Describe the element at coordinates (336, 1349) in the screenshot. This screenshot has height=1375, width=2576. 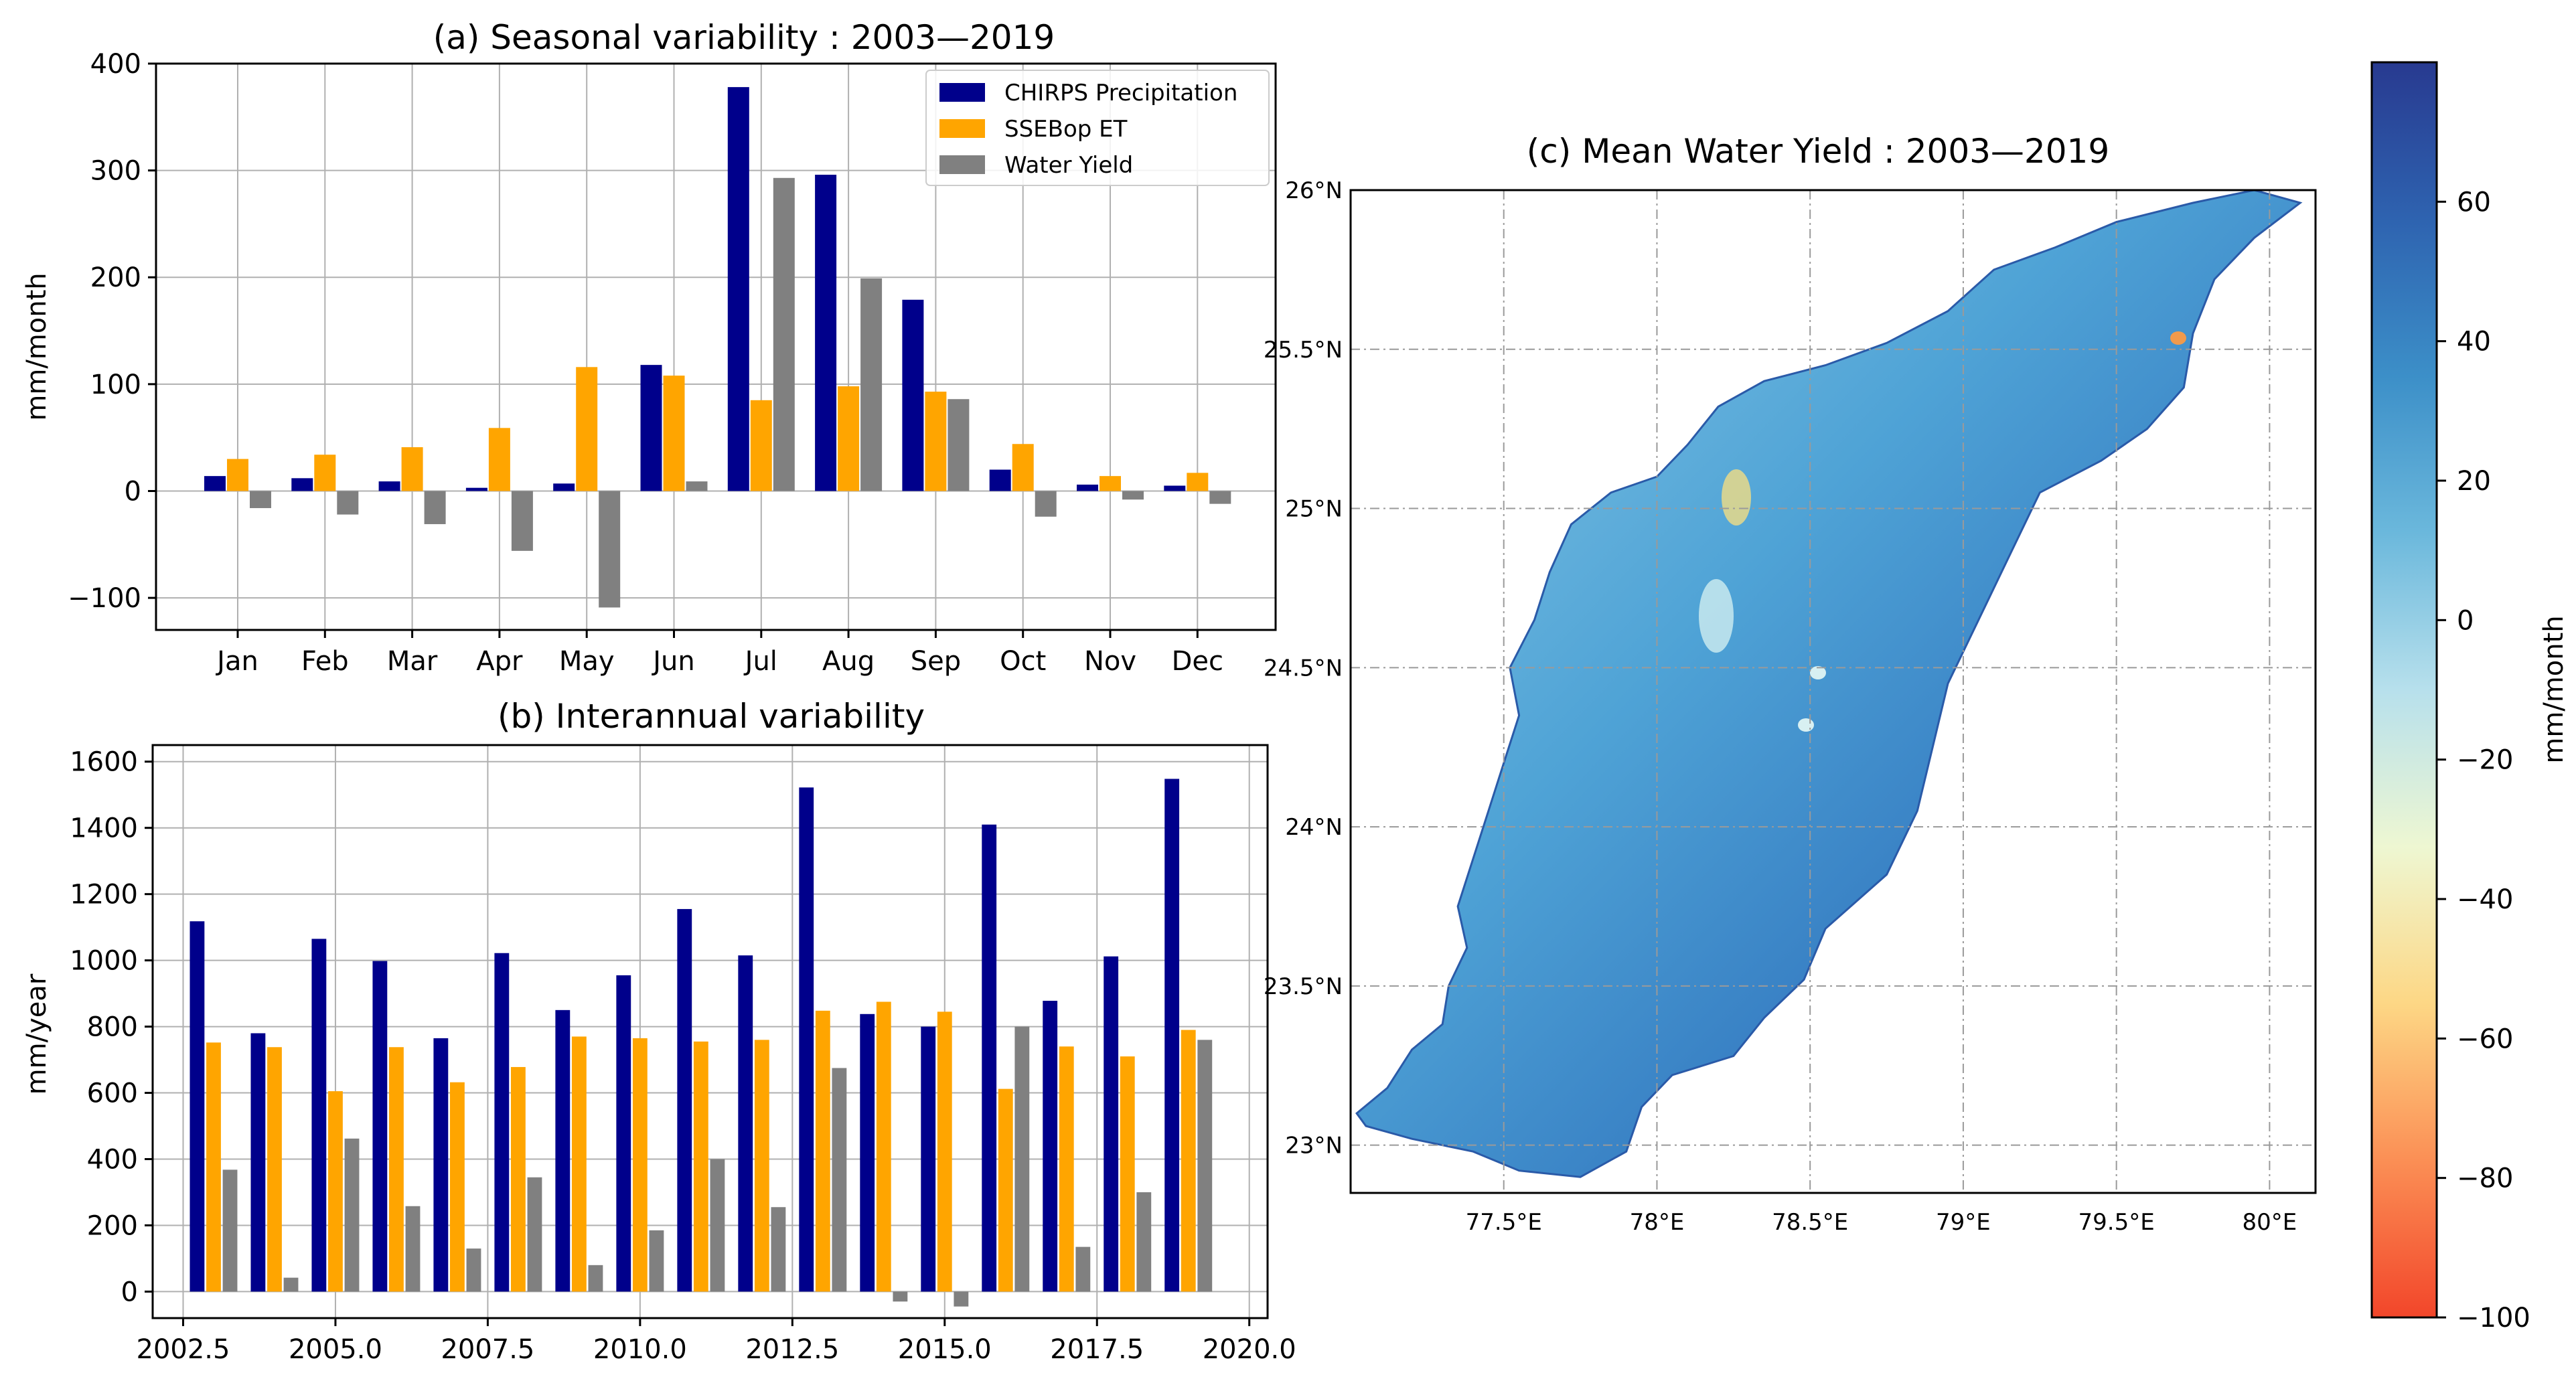
I see `x-tick-label: 2005.0` at that location.